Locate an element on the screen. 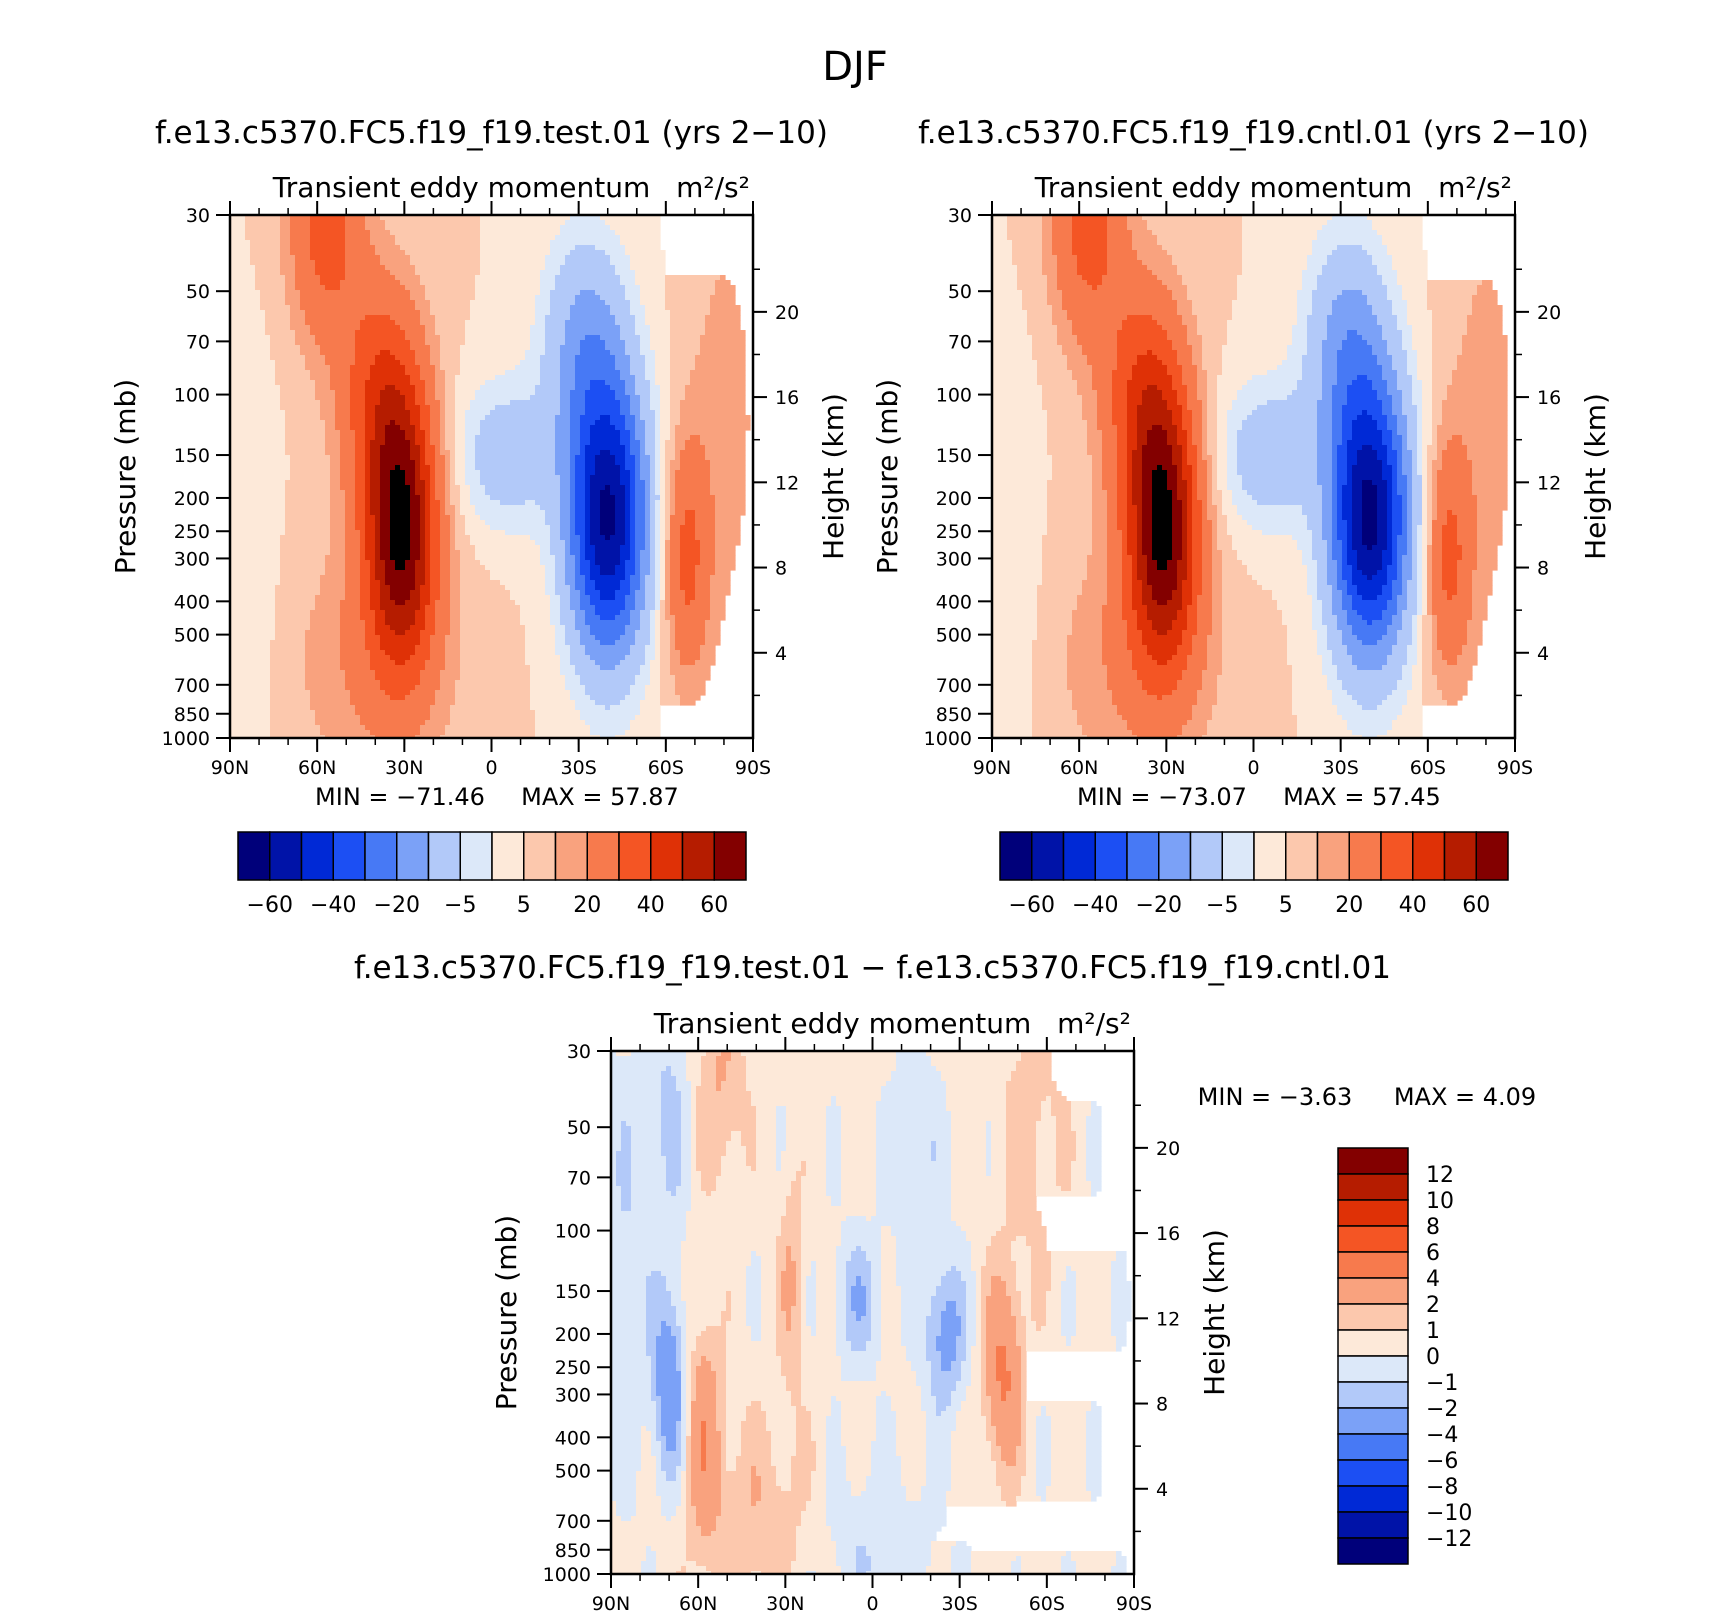 Image resolution: width=1710 pixels, height=1611 pixels. y-tick-label: 300 is located at coordinates (954, 559).